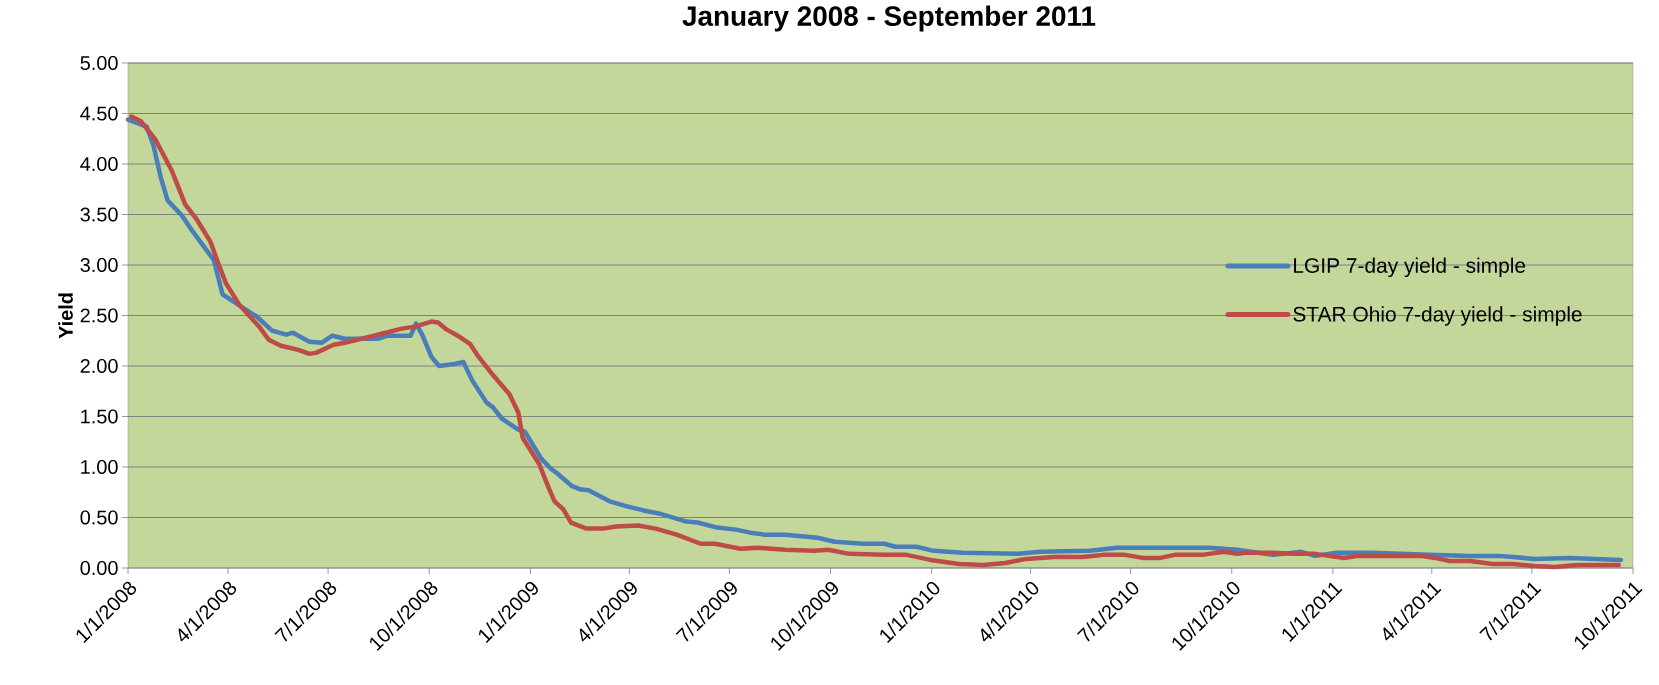  What do you see at coordinates (889, 18) in the screenshot?
I see `chart-title: January 2008 - September 2011` at bounding box center [889, 18].